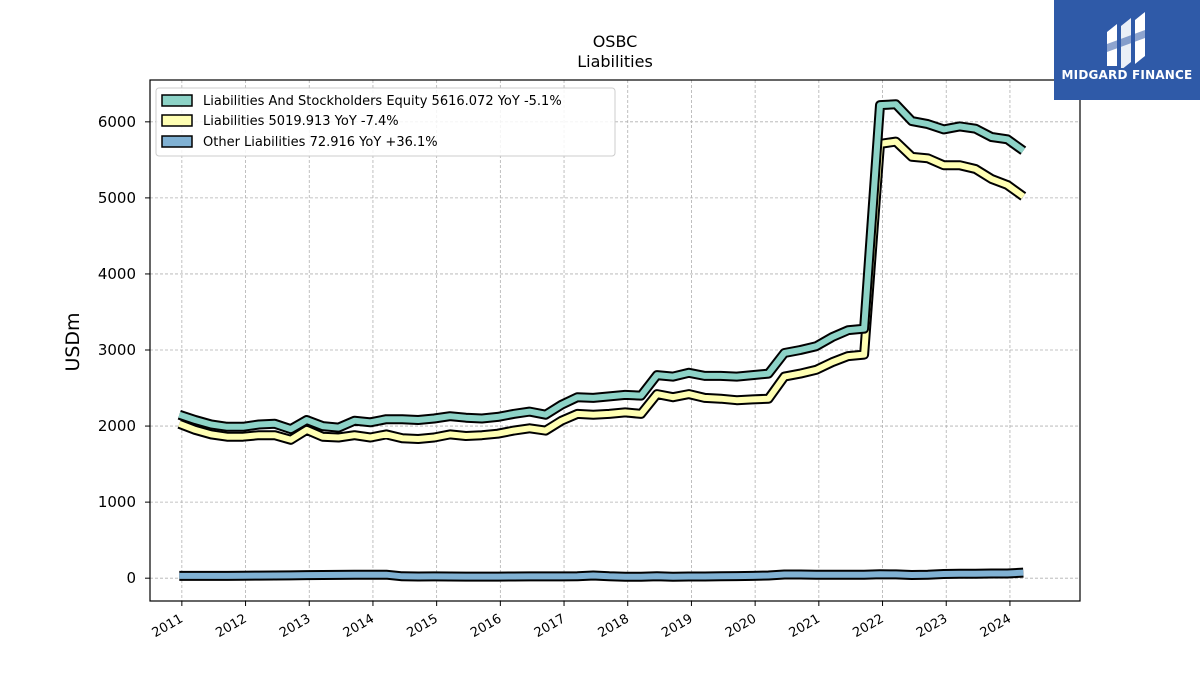 The width and height of the screenshot is (1200, 675). I want to click on series-line, so click(601, 574).